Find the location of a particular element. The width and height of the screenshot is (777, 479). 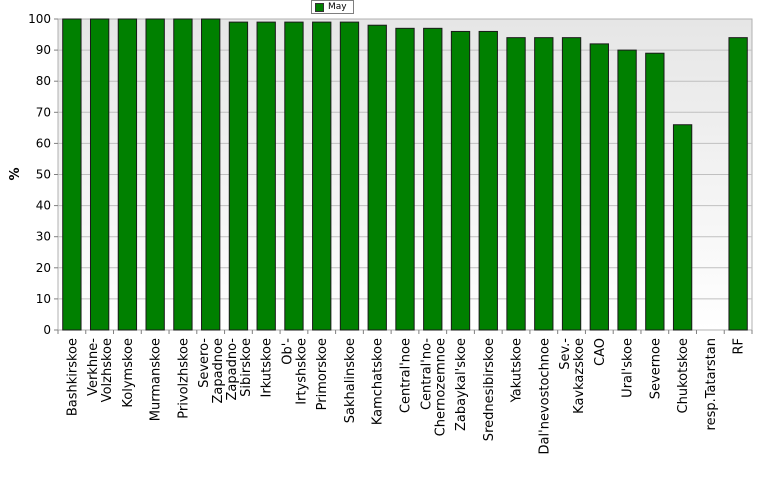

x-tick-label: Kolymskoe is located at coordinates (128, 373).